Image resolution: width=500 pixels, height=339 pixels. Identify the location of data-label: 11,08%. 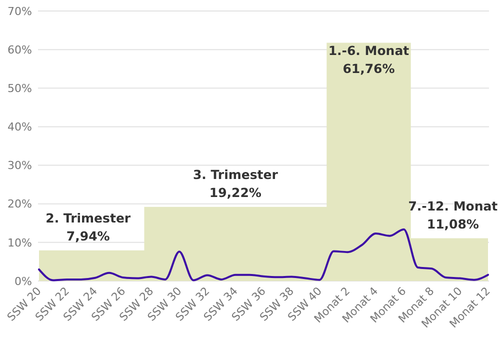
(453, 224).